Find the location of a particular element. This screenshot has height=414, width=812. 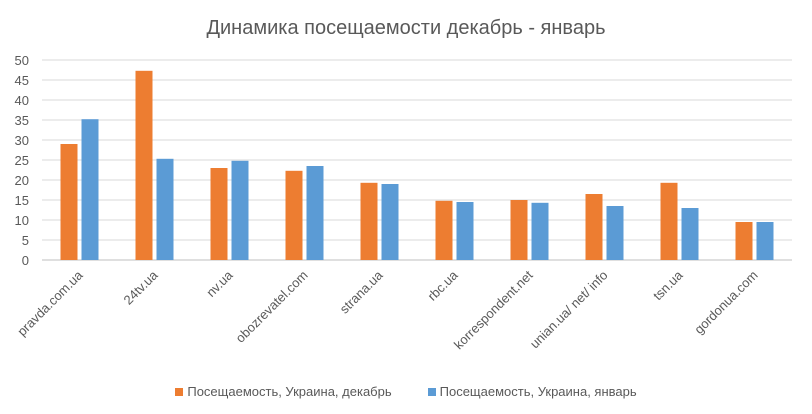

legend-item-december: Посещаемость, Украина, декабрь is located at coordinates (283, 391).